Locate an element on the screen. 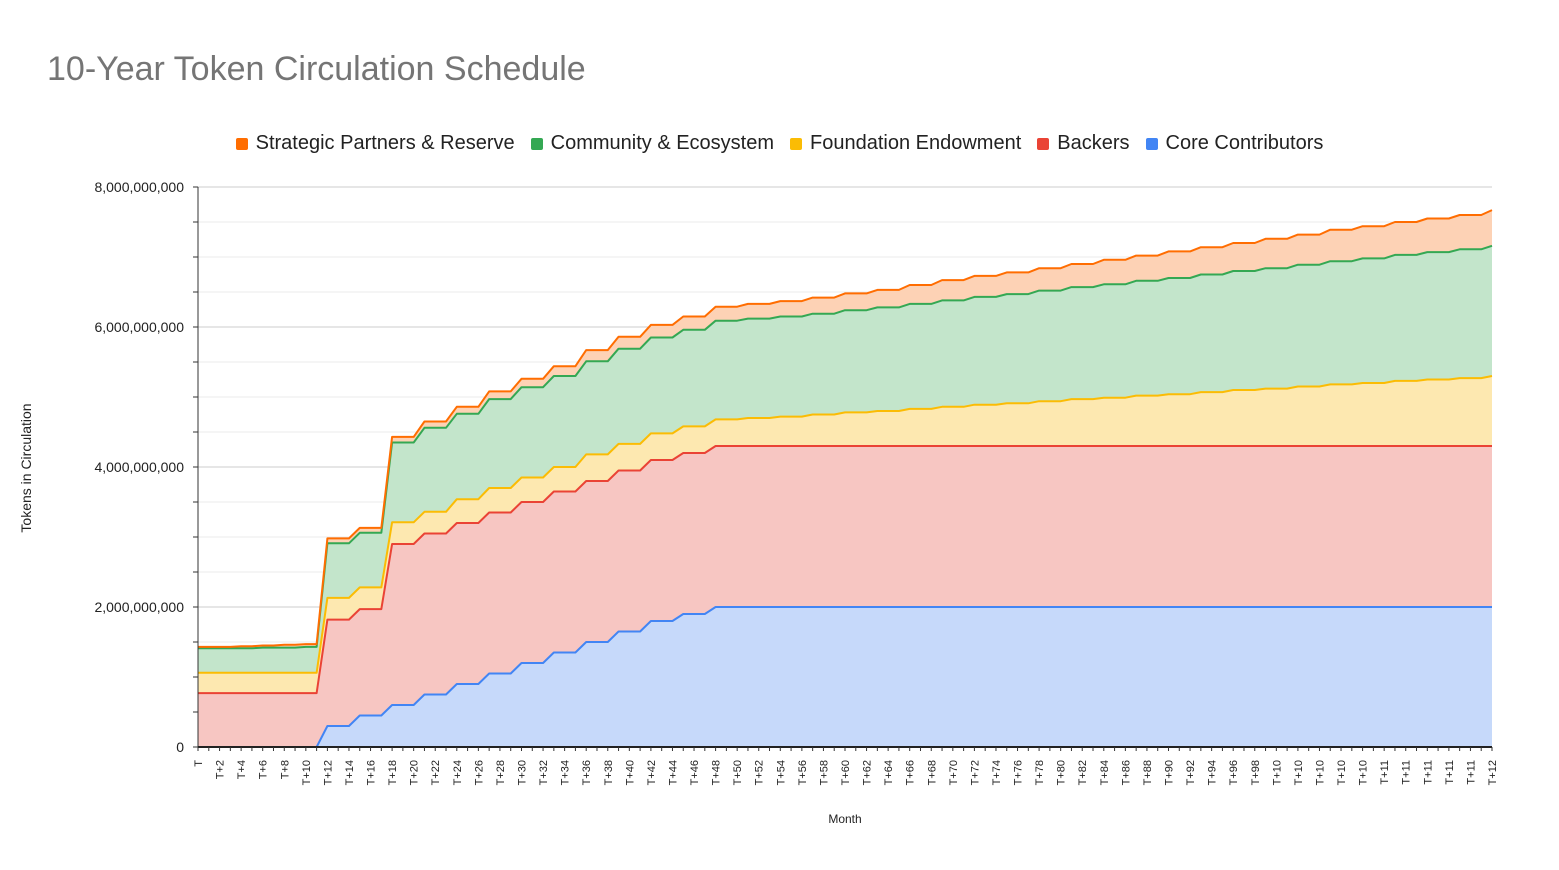  x-tick-label: T+90 is located at coordinates (1170, 772).